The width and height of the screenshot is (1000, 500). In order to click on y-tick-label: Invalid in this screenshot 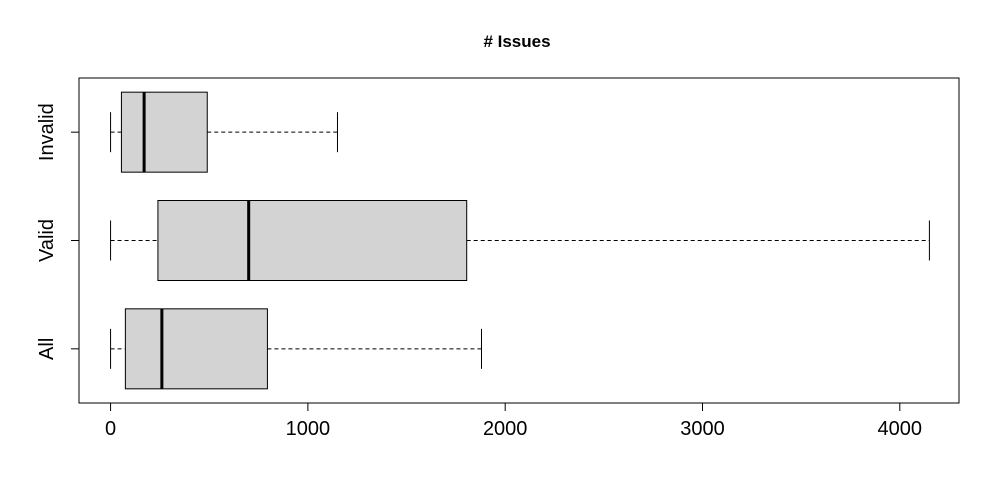, I will do `click(47, 132)`.